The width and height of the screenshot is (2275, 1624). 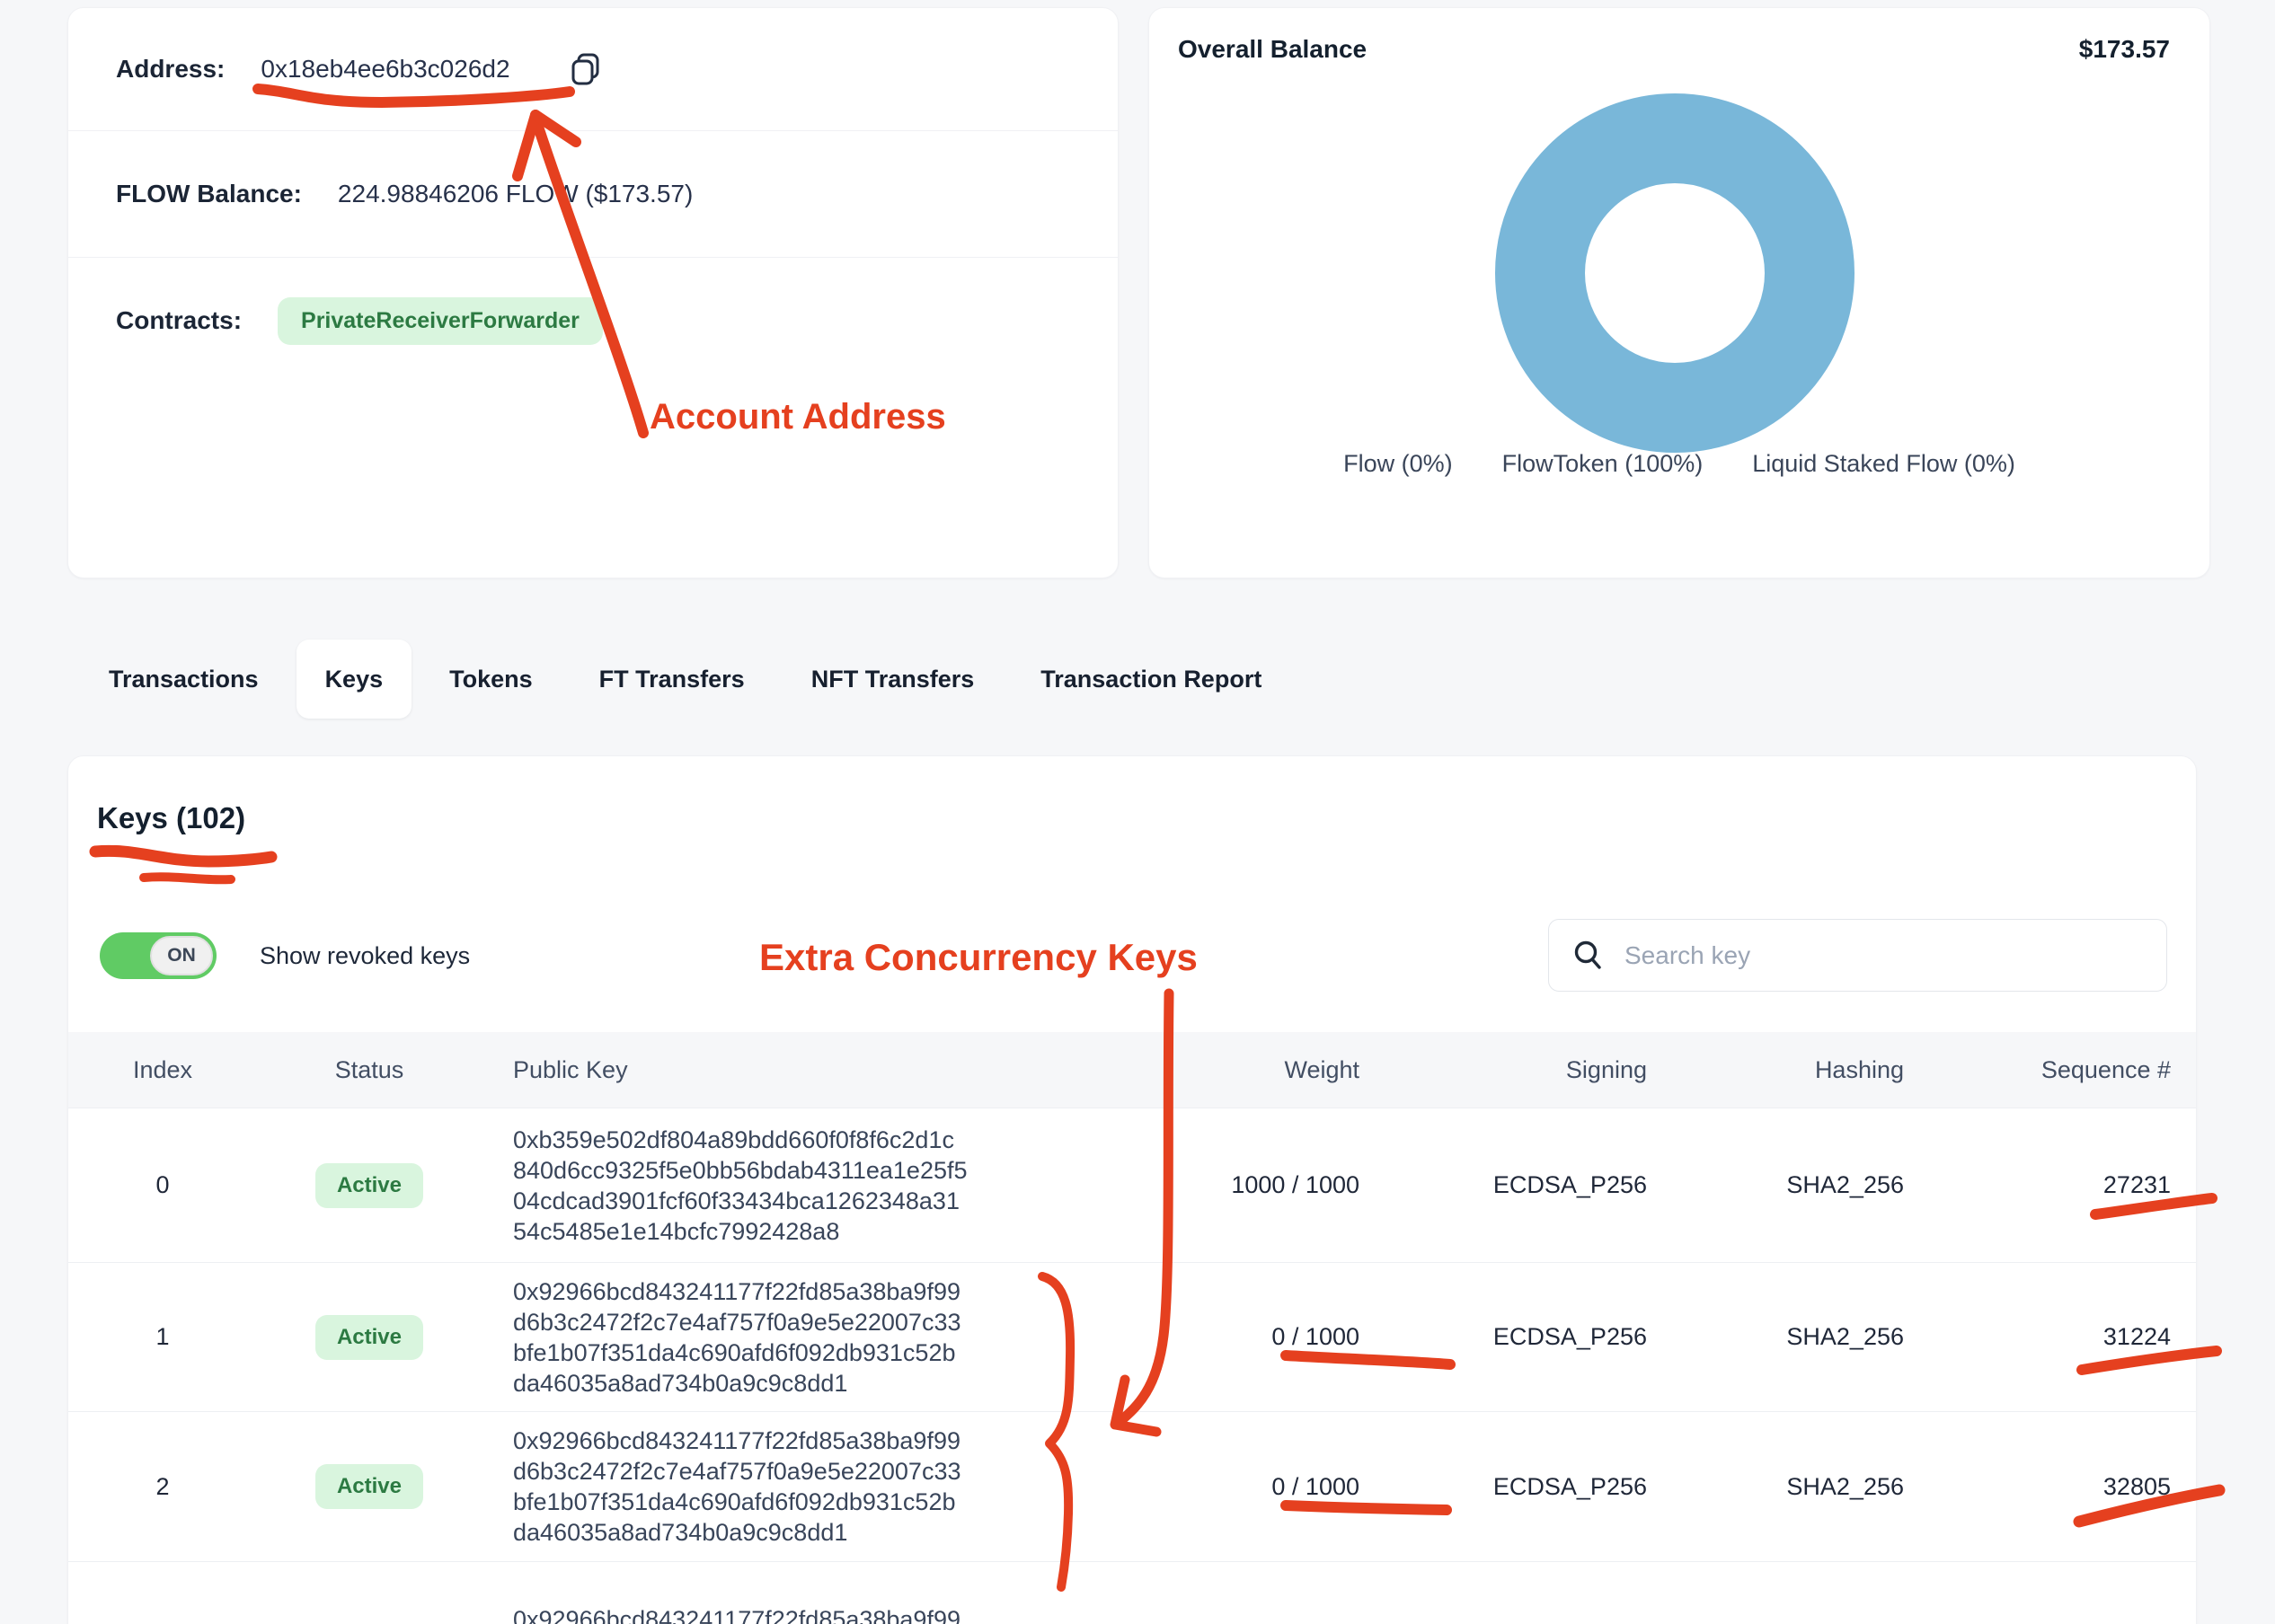 What do you see at coordinates (2124, 49) in the screenshot?
I see `balance-amount: $173.57` at bounding box center [2124, 49].